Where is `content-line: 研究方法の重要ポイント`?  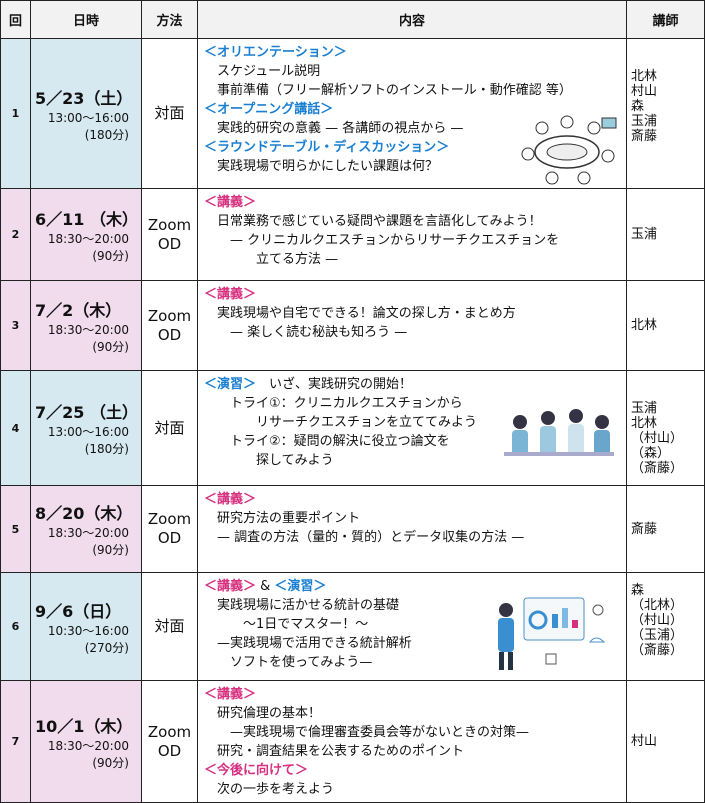 content-line: 研究方法の重要ポイント is located at coordinates (415, 518).